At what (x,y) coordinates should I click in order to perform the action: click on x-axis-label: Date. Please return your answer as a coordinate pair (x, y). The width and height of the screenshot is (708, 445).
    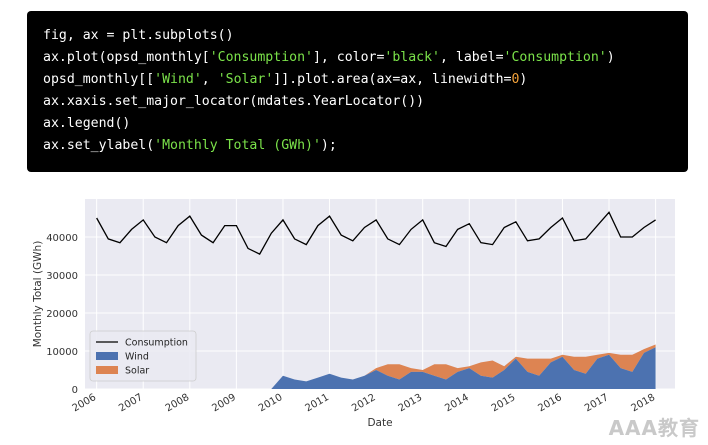
    Looking at the image, I should click on (379, 423).